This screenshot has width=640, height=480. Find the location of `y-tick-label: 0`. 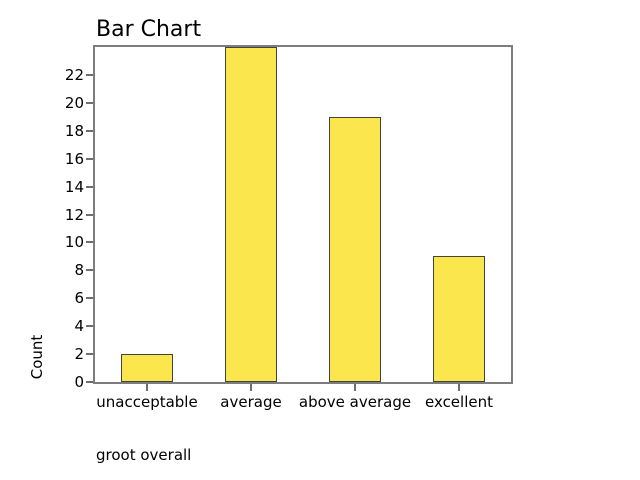

y-tick-label: 0 is located at coordinates (79, 382).